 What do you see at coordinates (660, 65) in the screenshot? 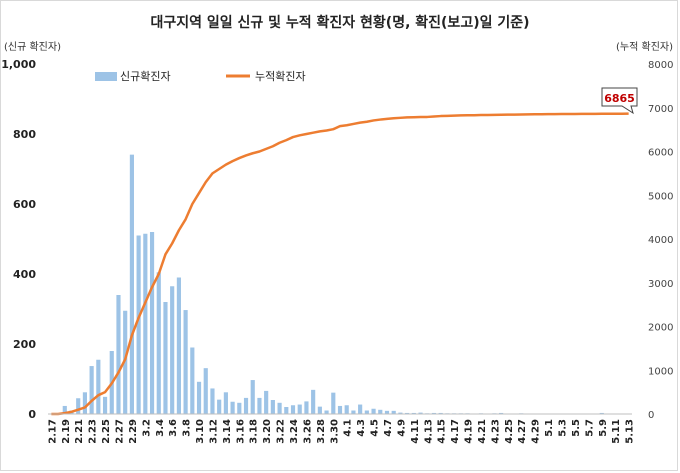
I see `right-tick-label: 8000` at bounding box center [660, 65].